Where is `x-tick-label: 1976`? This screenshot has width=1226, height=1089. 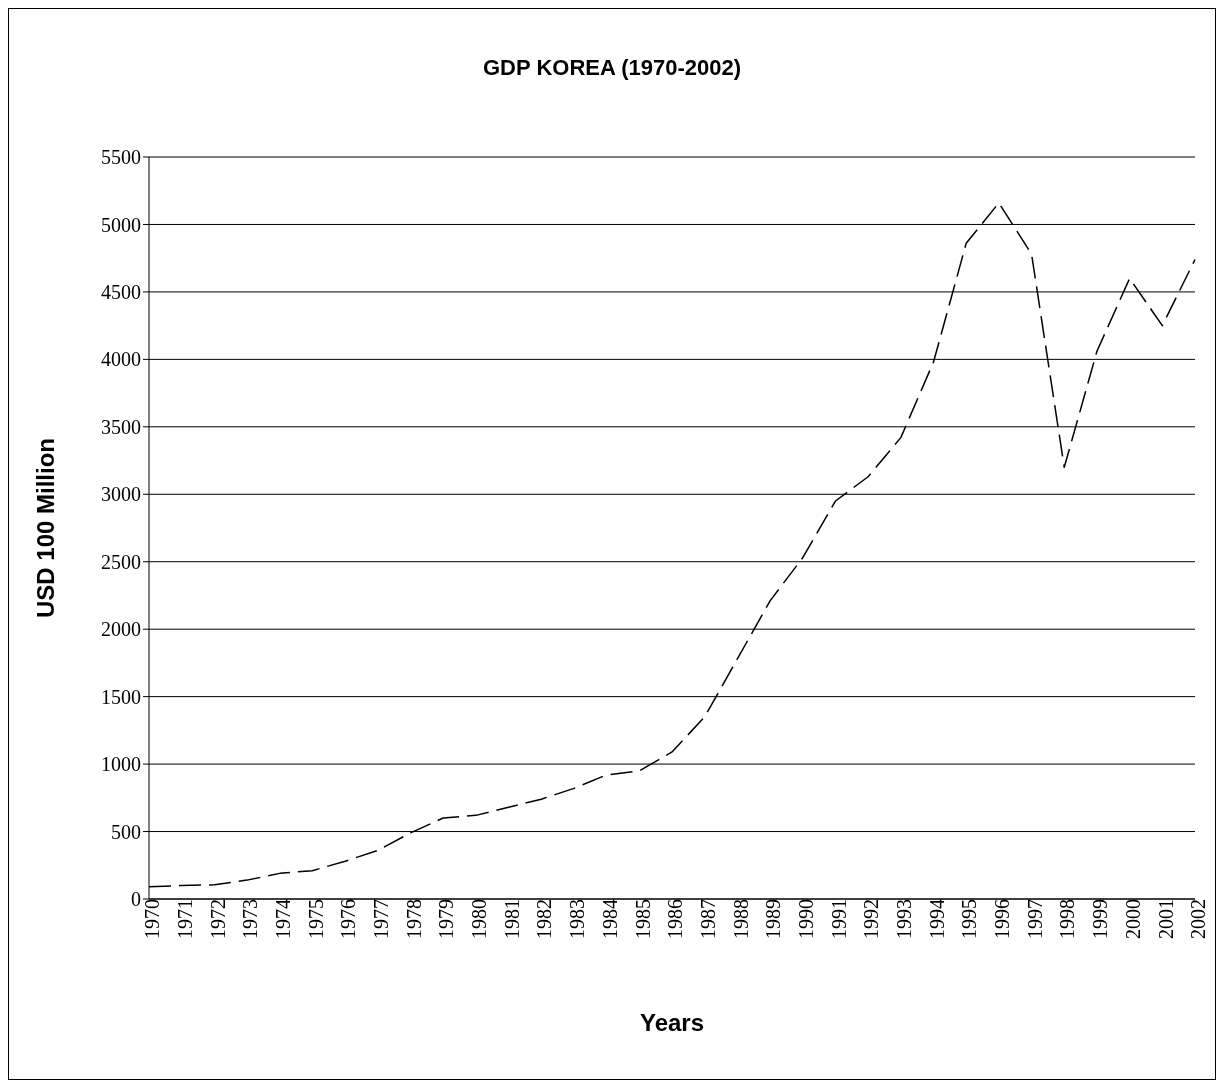 x-tick-label: 1976 is located at coordinates (348, 919).